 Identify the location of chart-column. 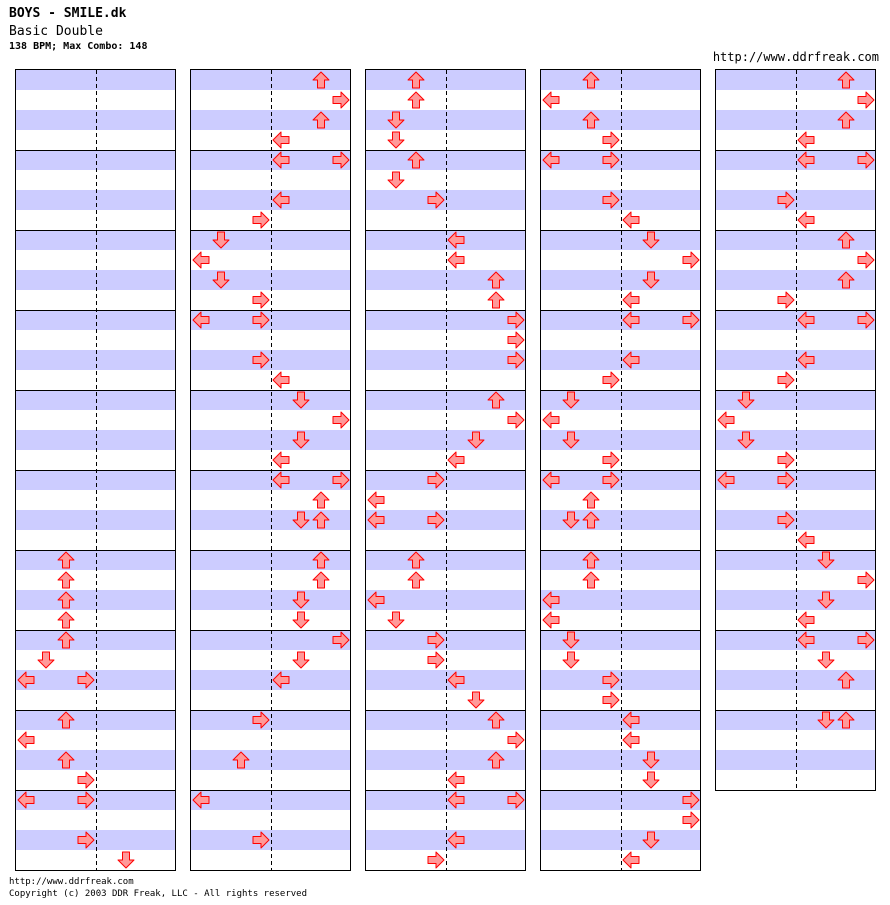
(795, 430).